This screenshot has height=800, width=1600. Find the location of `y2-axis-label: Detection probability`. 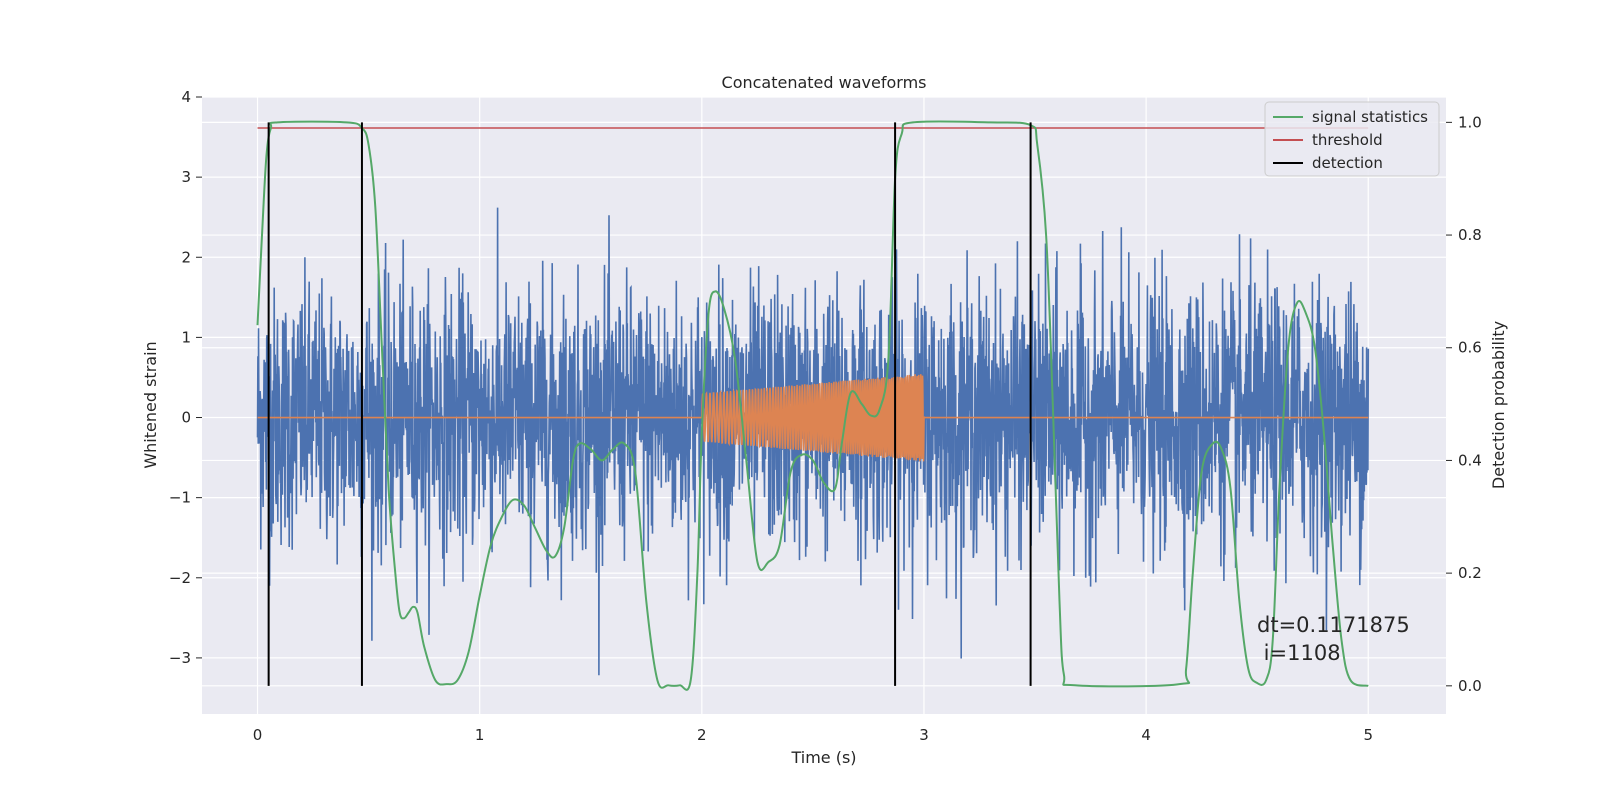

y2-axis-label: Detection probability is located at coordinates (1498, 405).